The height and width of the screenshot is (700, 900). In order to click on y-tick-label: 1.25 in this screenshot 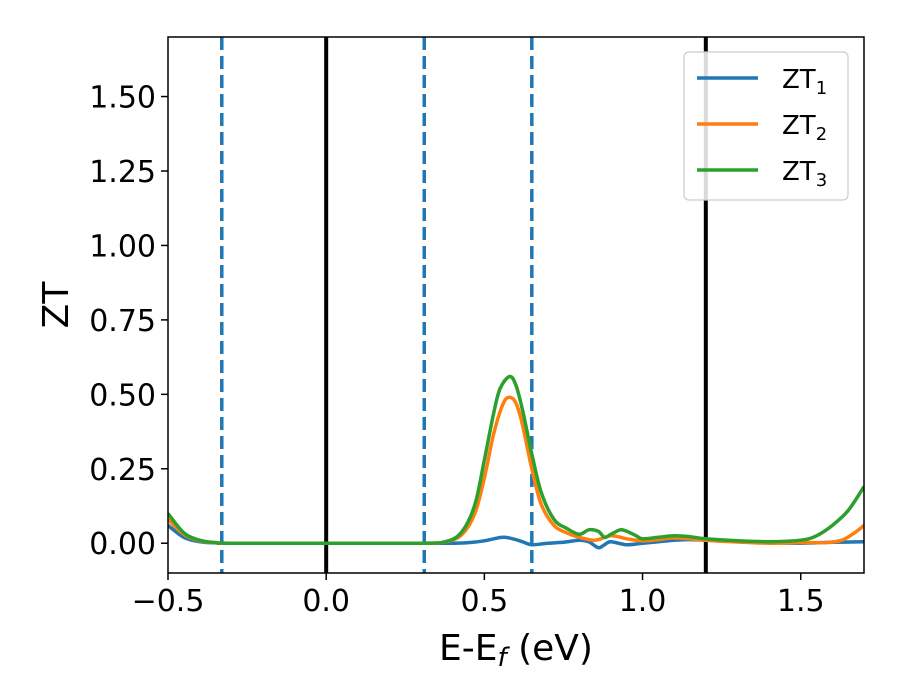, I will do `click(122, 172)`.